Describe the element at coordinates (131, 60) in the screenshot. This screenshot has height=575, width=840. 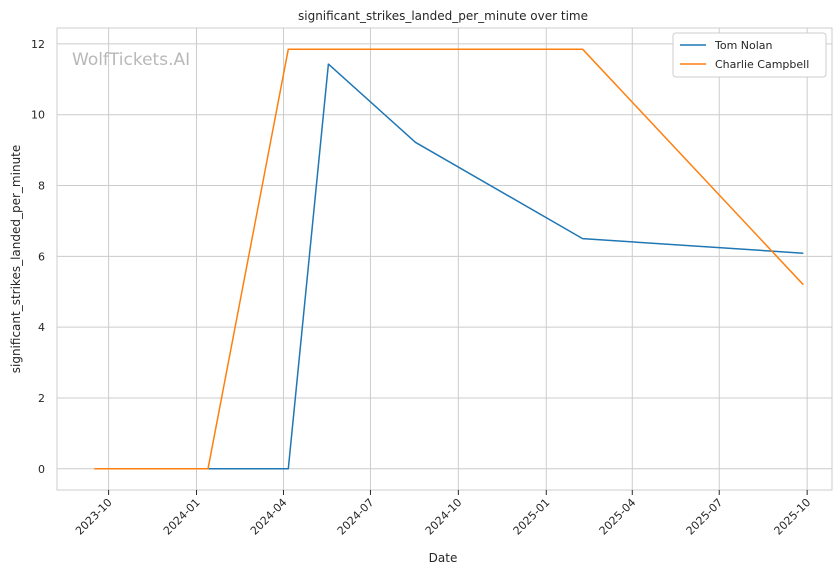
I see `watermark: WolfTickets.AI` at that location.